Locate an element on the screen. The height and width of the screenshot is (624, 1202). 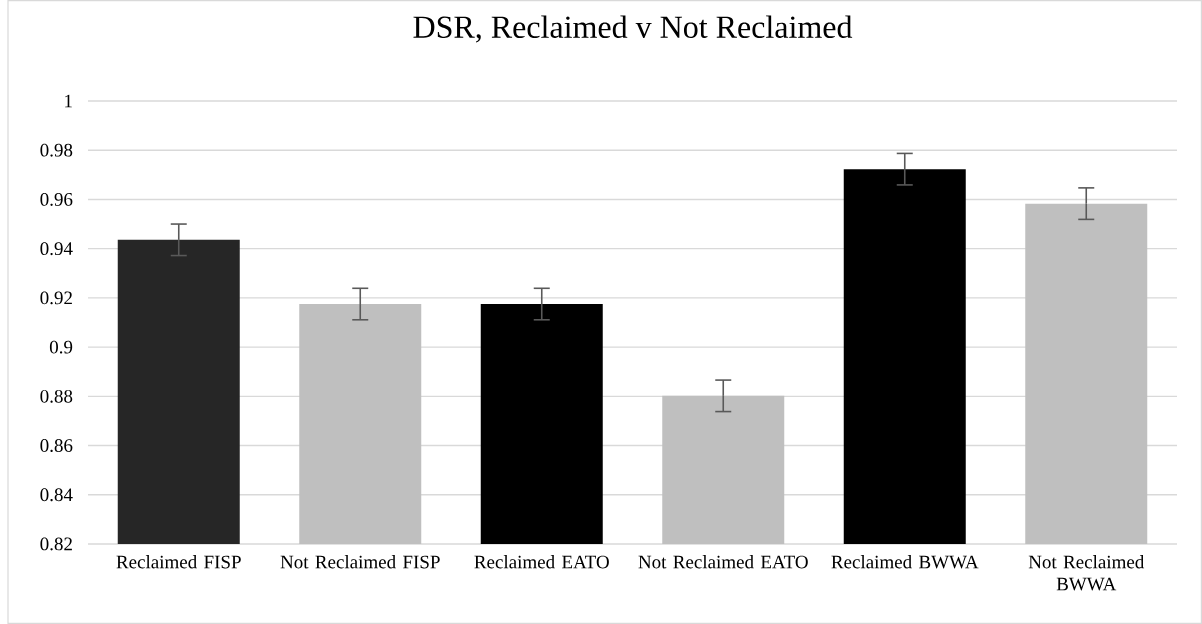
y-tick-label: 1 is located at coordinates (68, 101).